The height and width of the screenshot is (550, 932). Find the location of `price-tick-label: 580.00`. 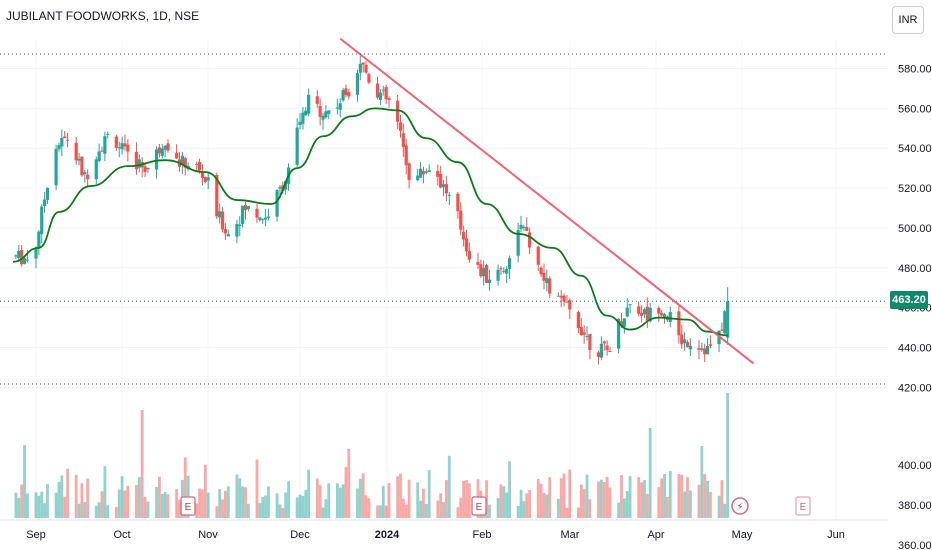

price-tick-label: 580.00 is located at coordinates (915, 70).